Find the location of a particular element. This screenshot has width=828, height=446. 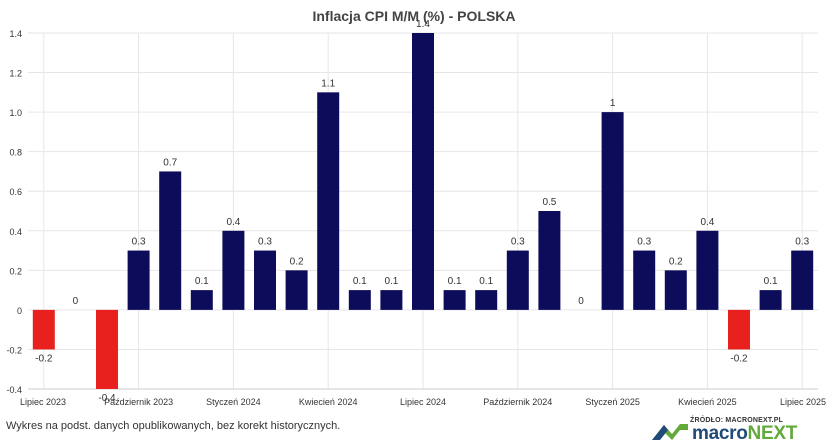

y-tick-label: 1.4 is located at coordinates (15, 34).